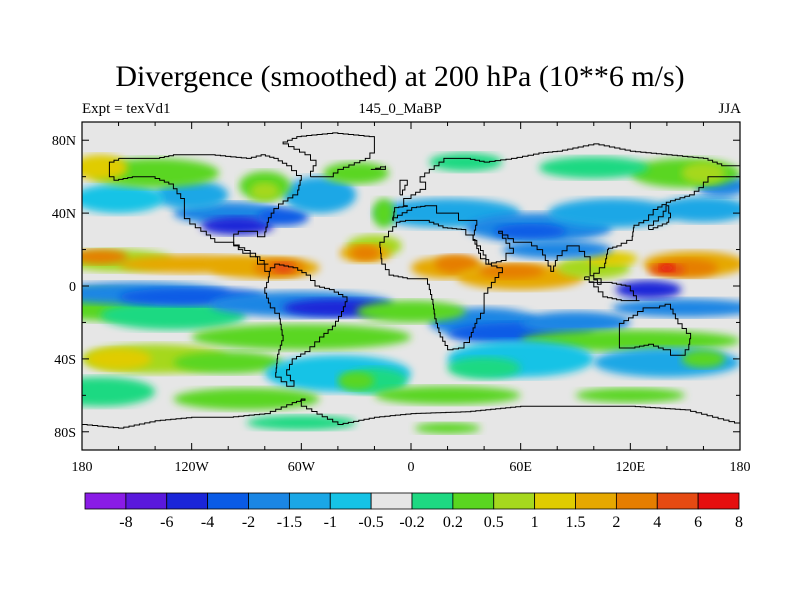 The width and height of the screenshot is (800, 600). Describe the element at coordinates (289, 522) in the screenshot. I see `colorbar-label: -1.5` at that location.